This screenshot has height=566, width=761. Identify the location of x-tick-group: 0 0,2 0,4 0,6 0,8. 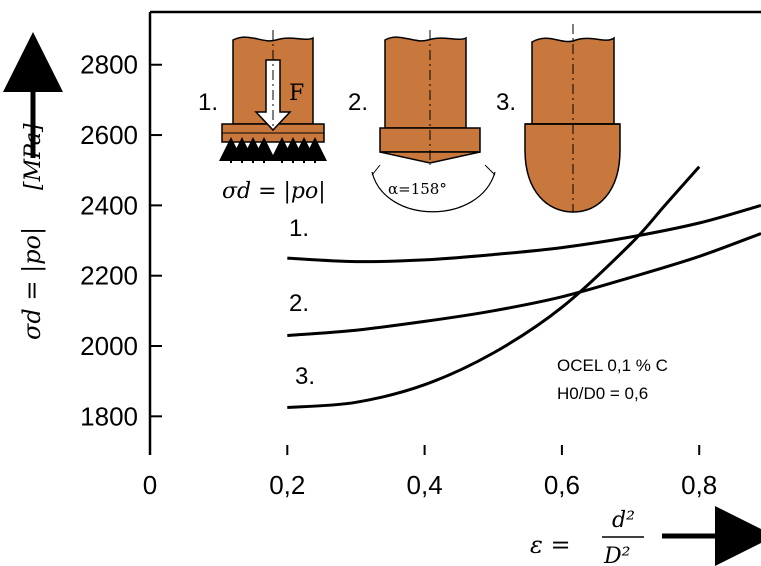
(430, 472).